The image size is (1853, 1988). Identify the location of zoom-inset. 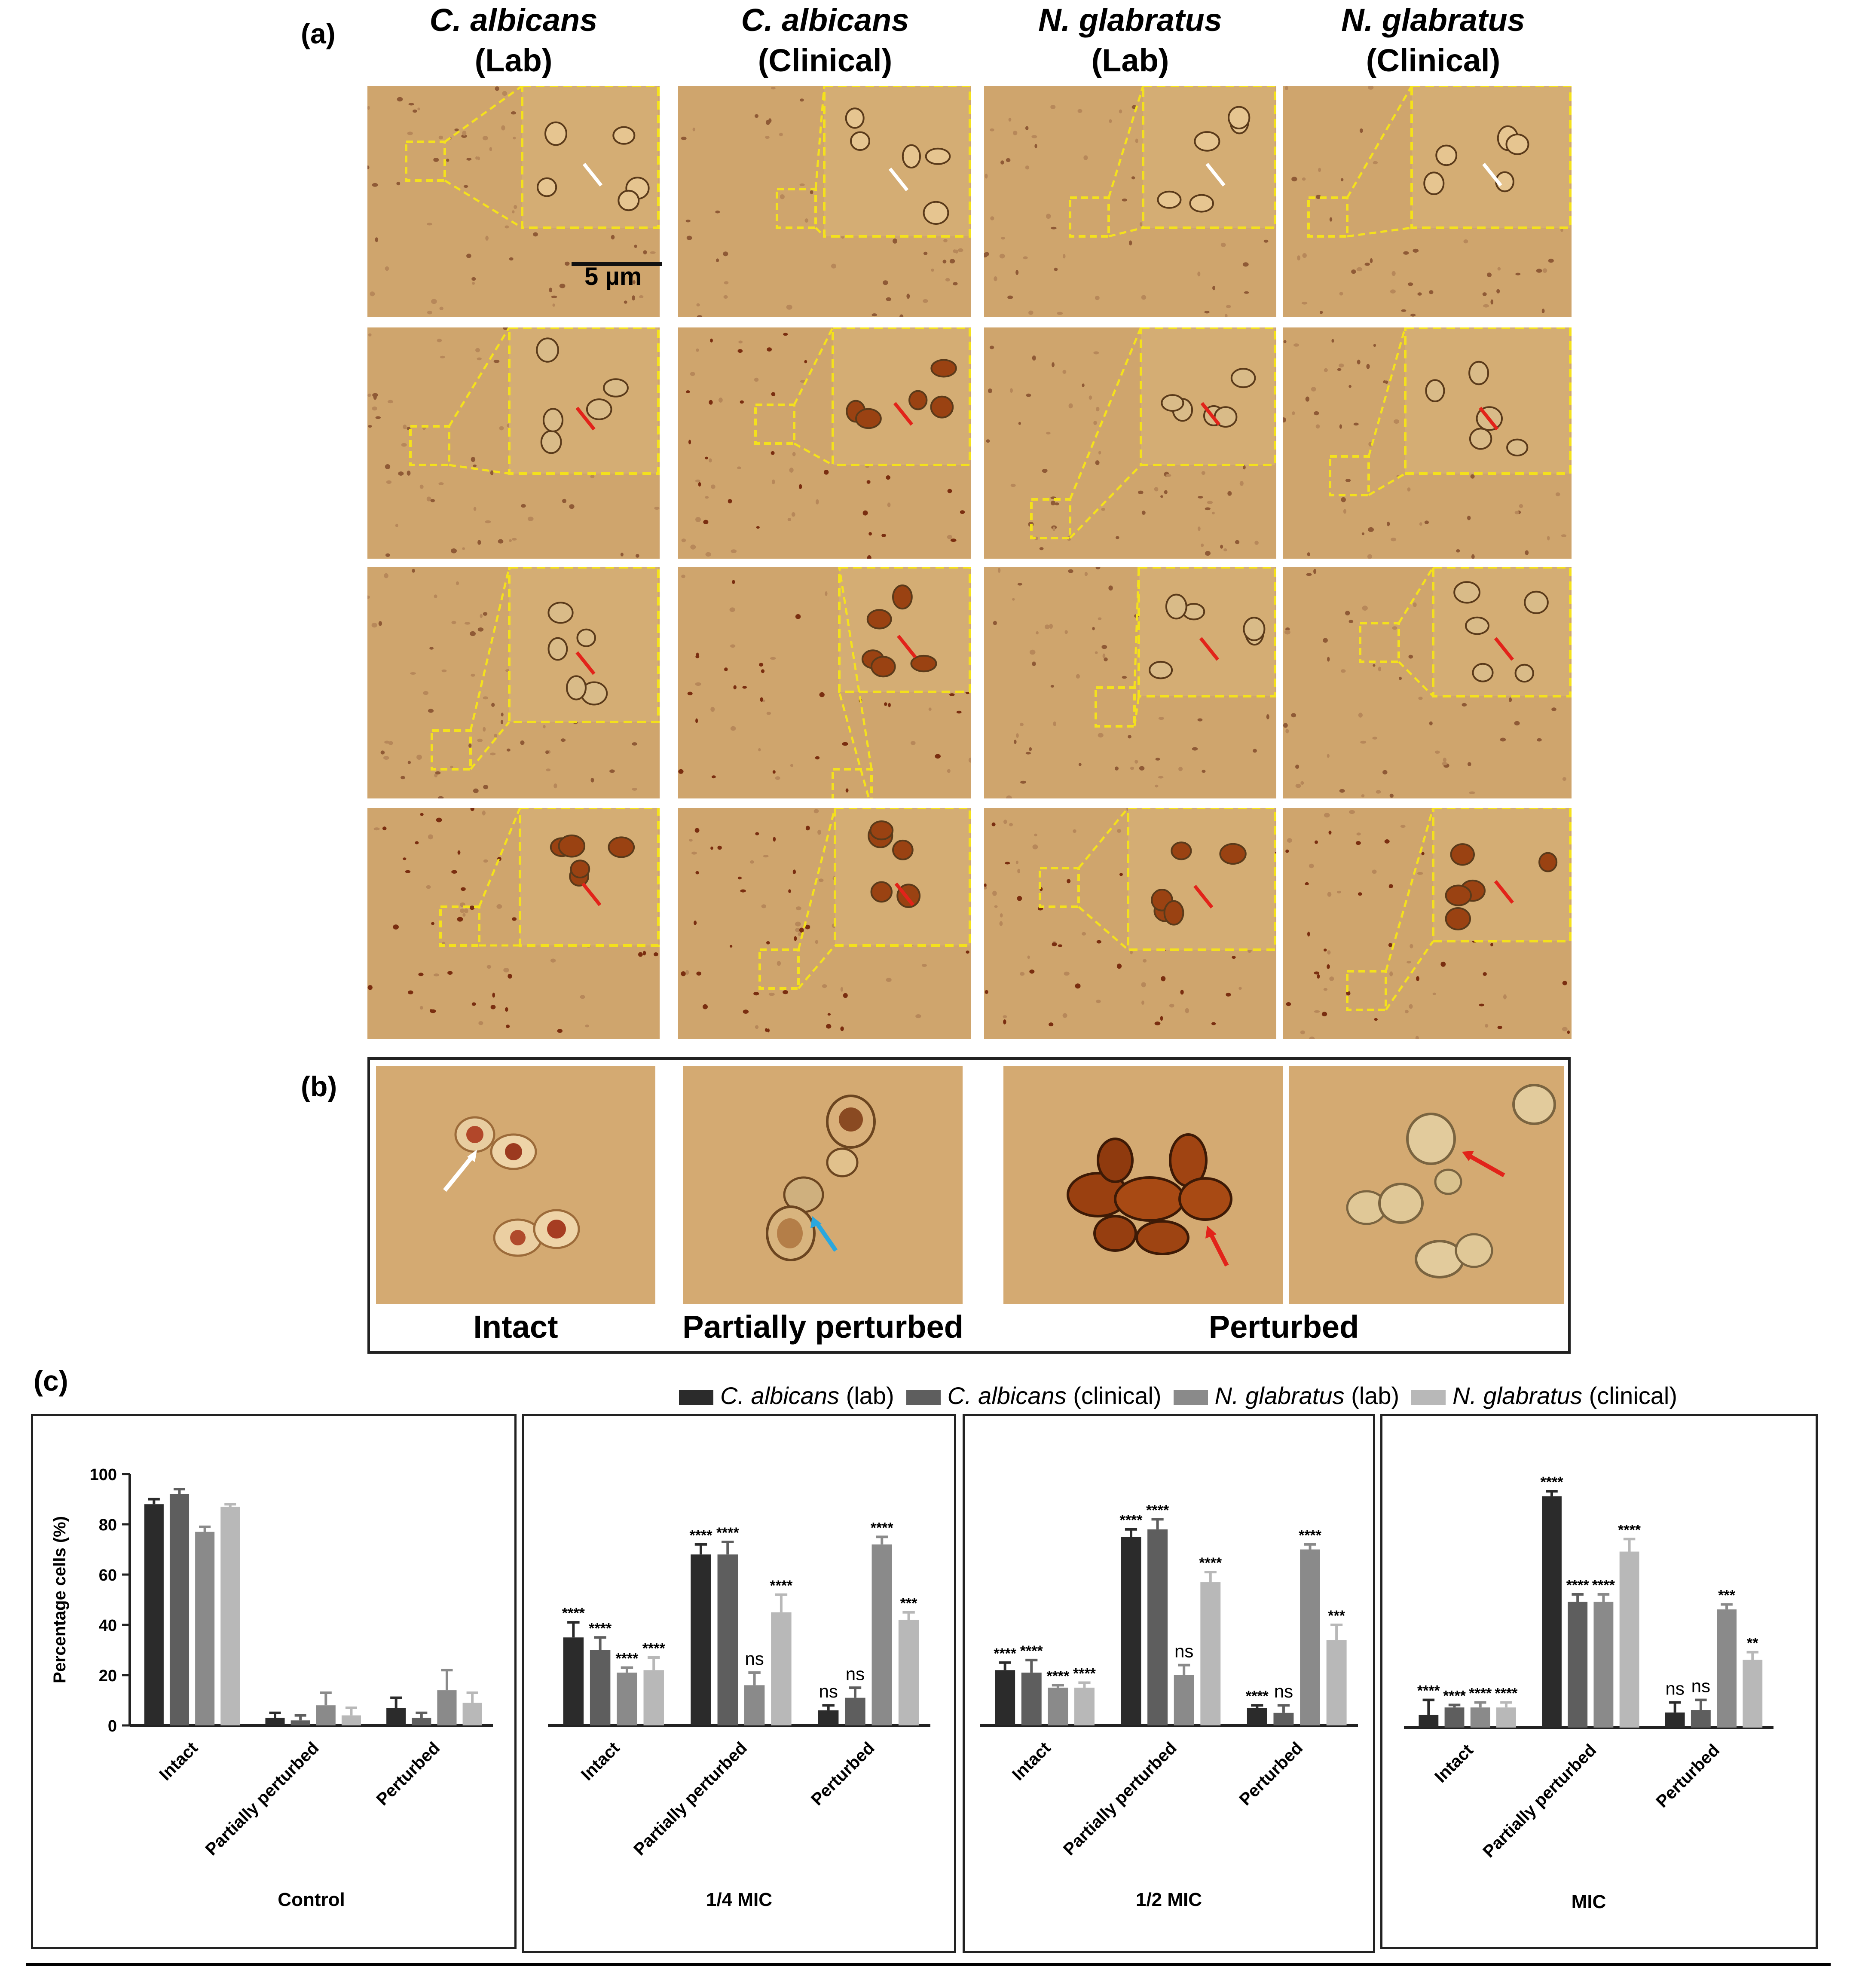
(901, 396).